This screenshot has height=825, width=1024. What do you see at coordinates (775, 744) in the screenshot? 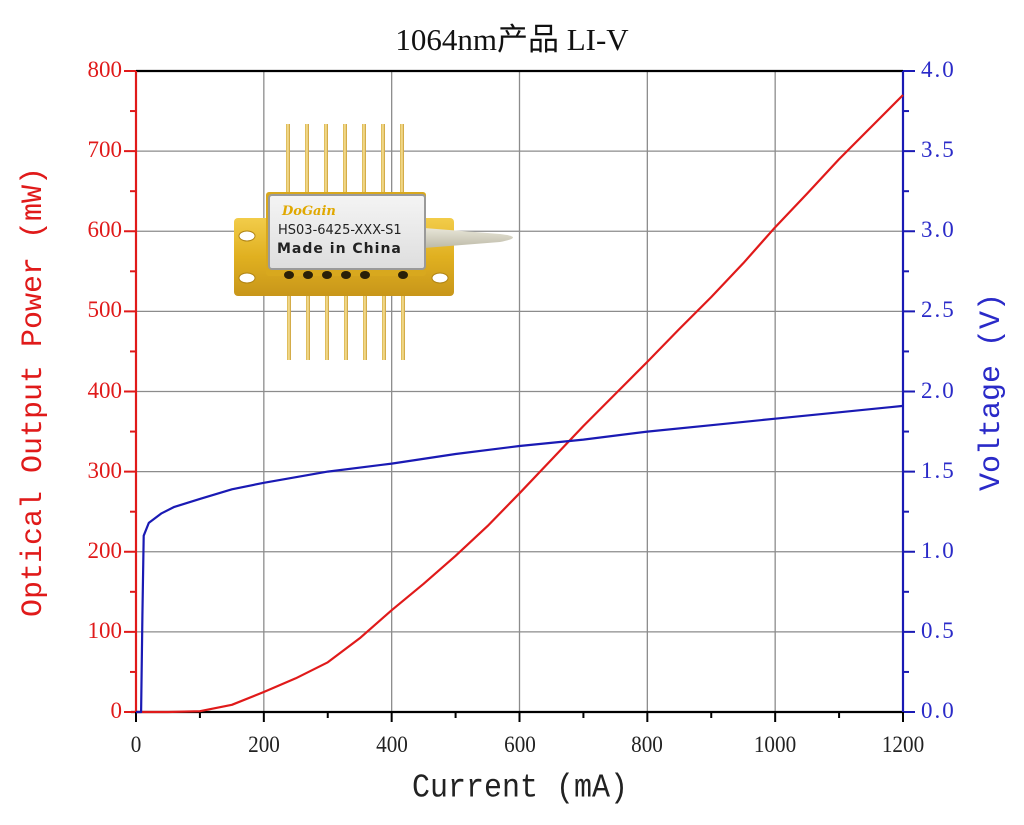
I see `x-tick-label: 1000` at bounding box center [775, 744].